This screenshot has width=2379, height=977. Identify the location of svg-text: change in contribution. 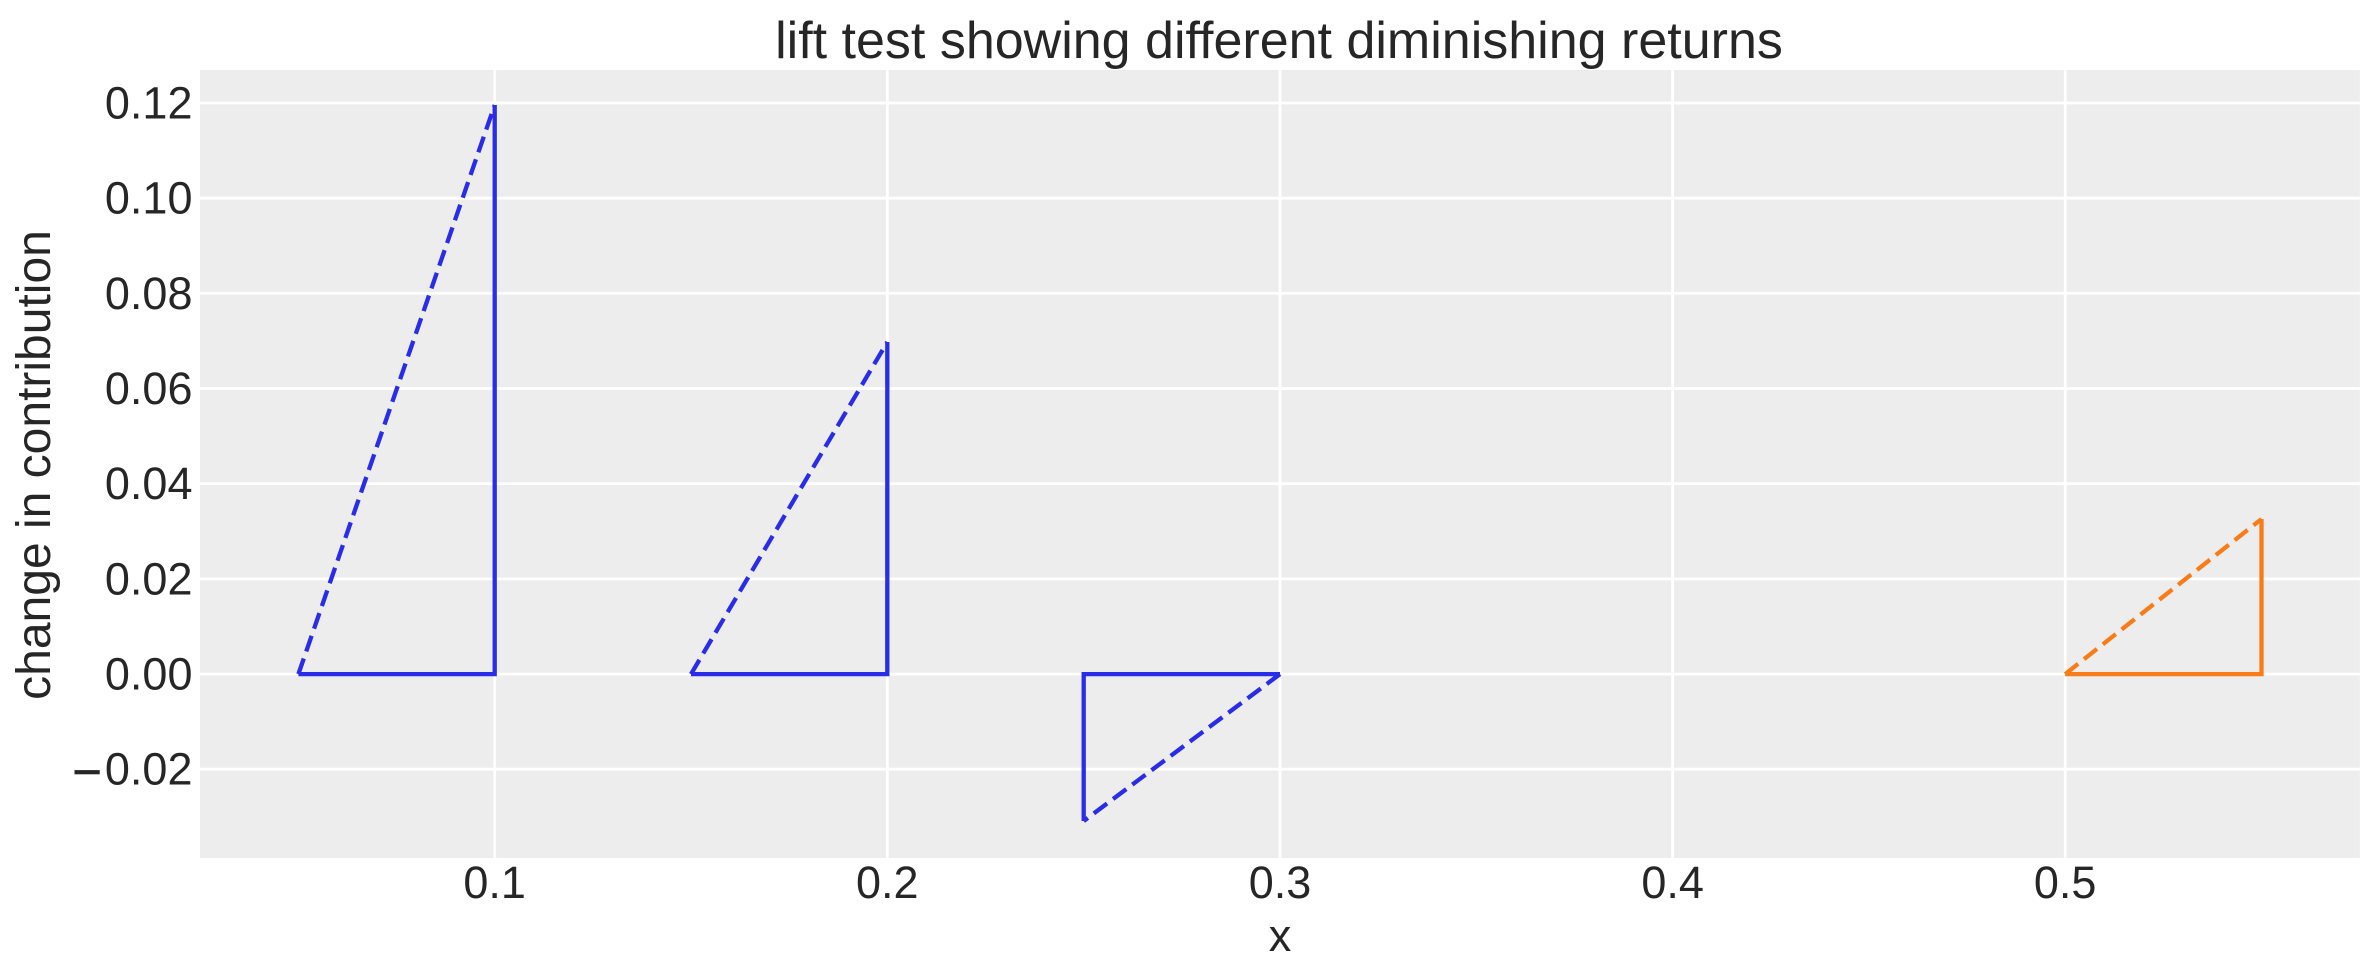
(34, 465).